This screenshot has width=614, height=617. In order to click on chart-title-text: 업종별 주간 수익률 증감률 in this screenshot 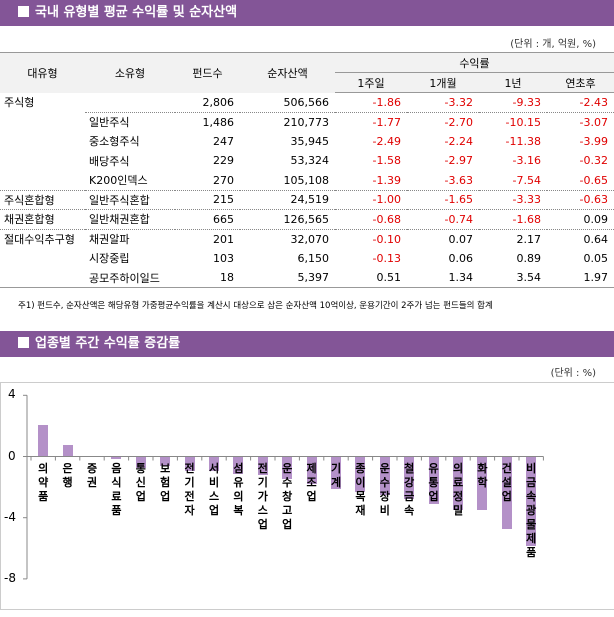, I will do `click(108, 343)`.